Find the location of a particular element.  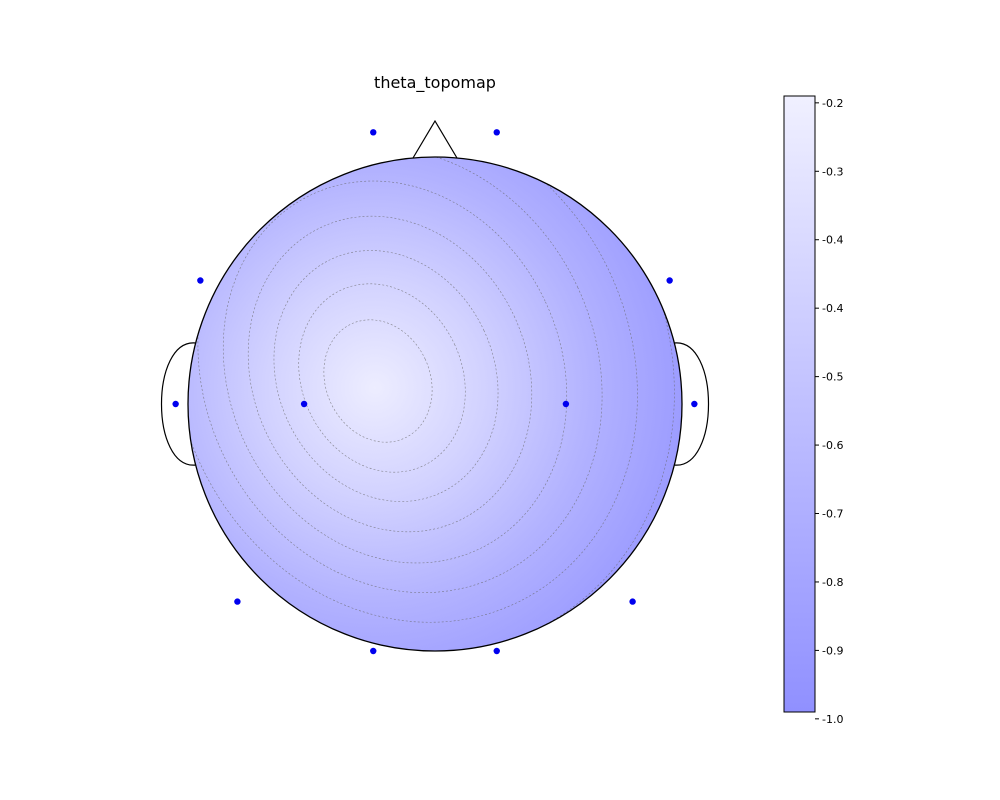

colorbar-tick-label: -0.2 is located at coordinates (832, 103).